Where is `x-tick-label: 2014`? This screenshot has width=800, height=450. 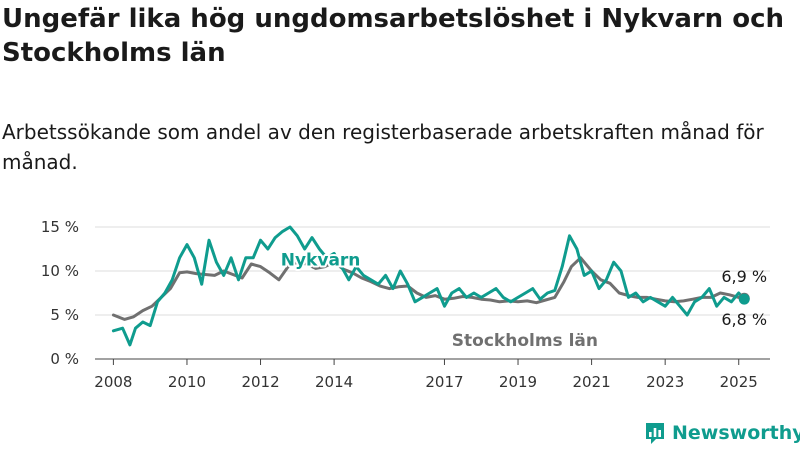
x-tick-label: 2014 is located at coordinates (334, 382).